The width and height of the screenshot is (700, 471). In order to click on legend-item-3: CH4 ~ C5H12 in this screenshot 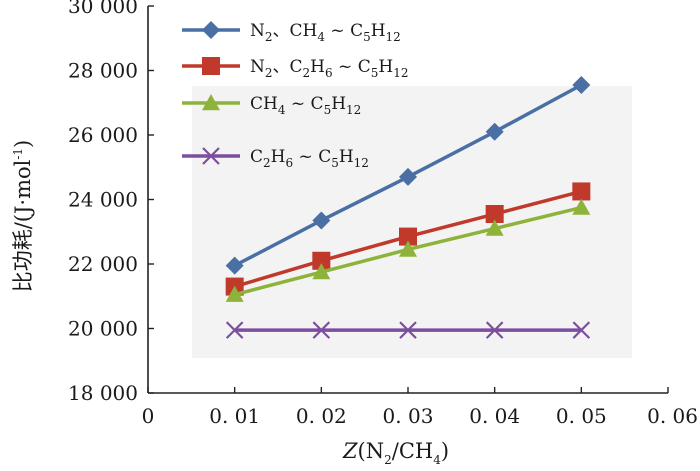, I will do `click(271, 105)`.